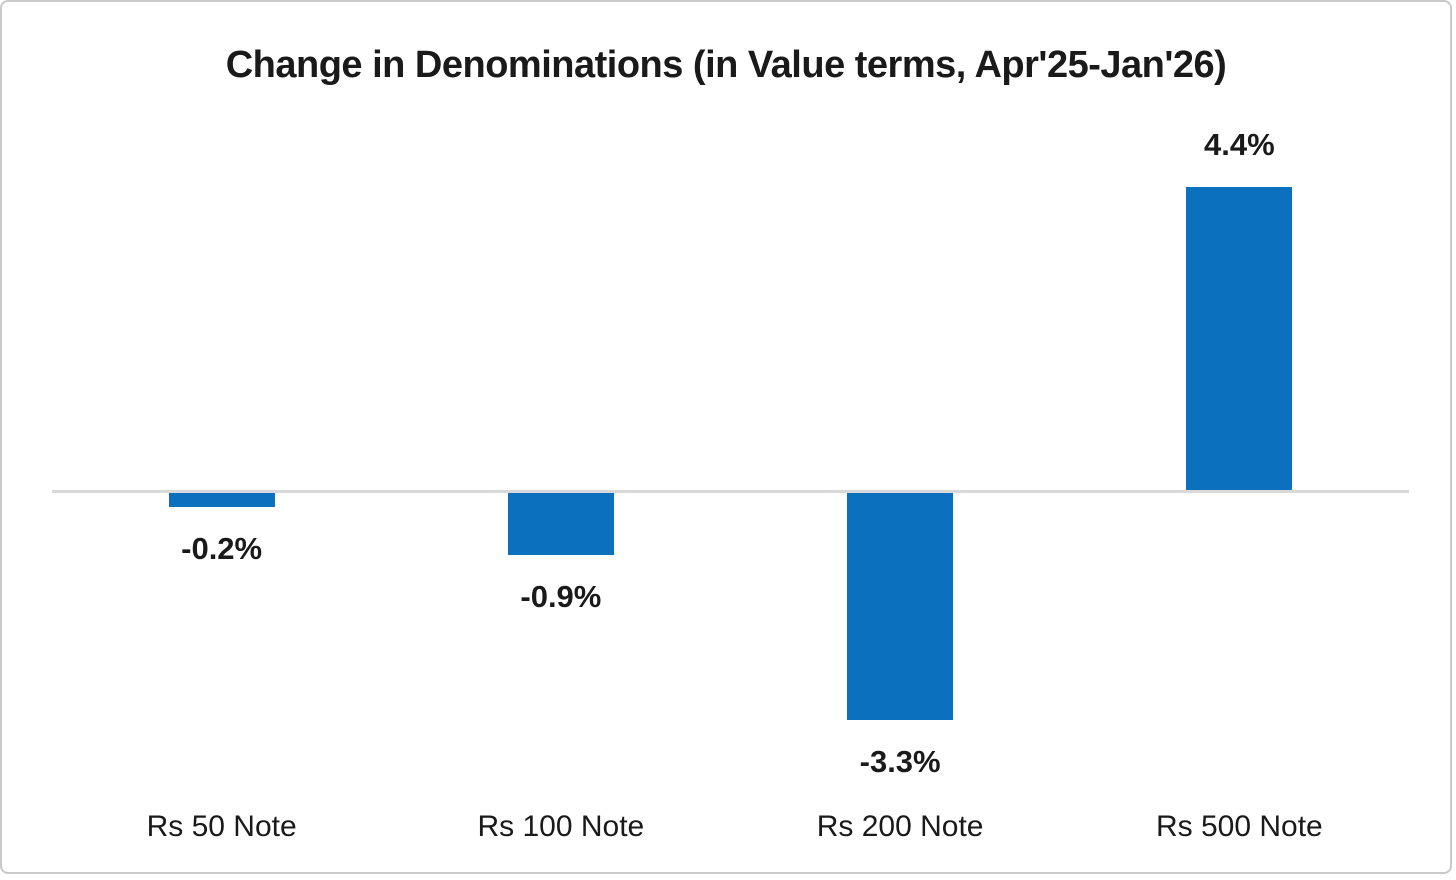 This screenshot has width=1456, height=880. I want to click on category-label: Rs 100 Note, so click(561, 826).